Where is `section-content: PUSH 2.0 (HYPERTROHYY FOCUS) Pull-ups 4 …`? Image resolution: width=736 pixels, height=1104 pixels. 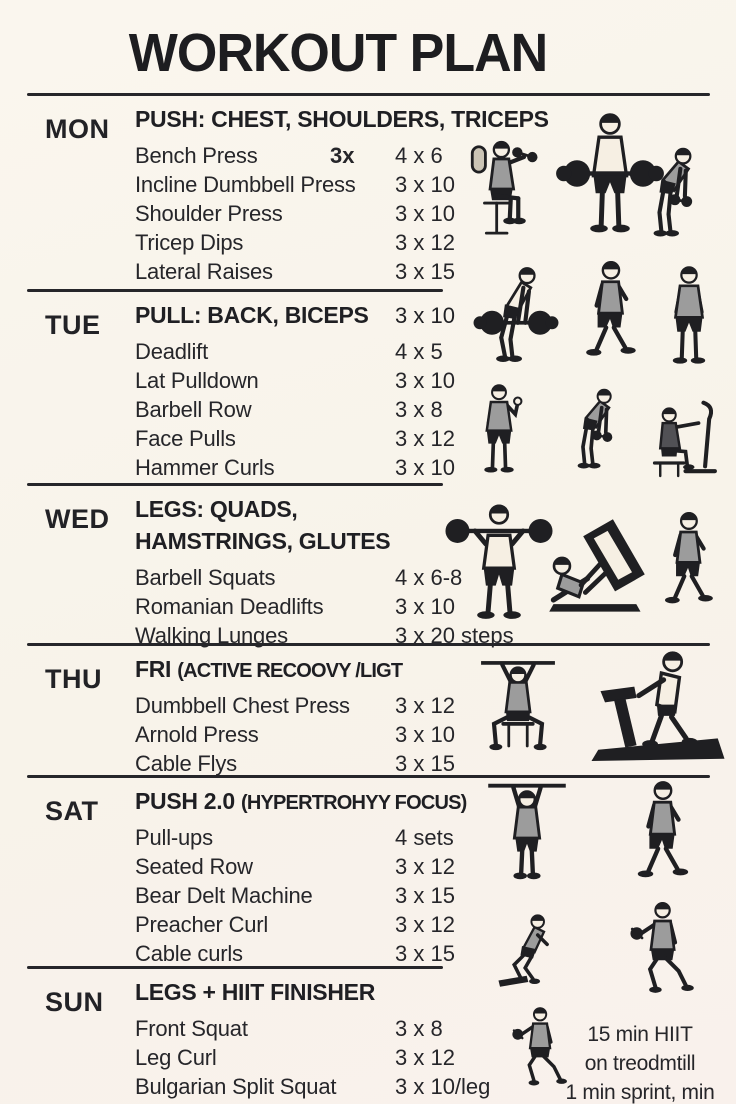 section-content: PUSH 2.0 (HYPERTROHYY FOCUS) Pull-ups 4 … is located at coordinates (375, 877).